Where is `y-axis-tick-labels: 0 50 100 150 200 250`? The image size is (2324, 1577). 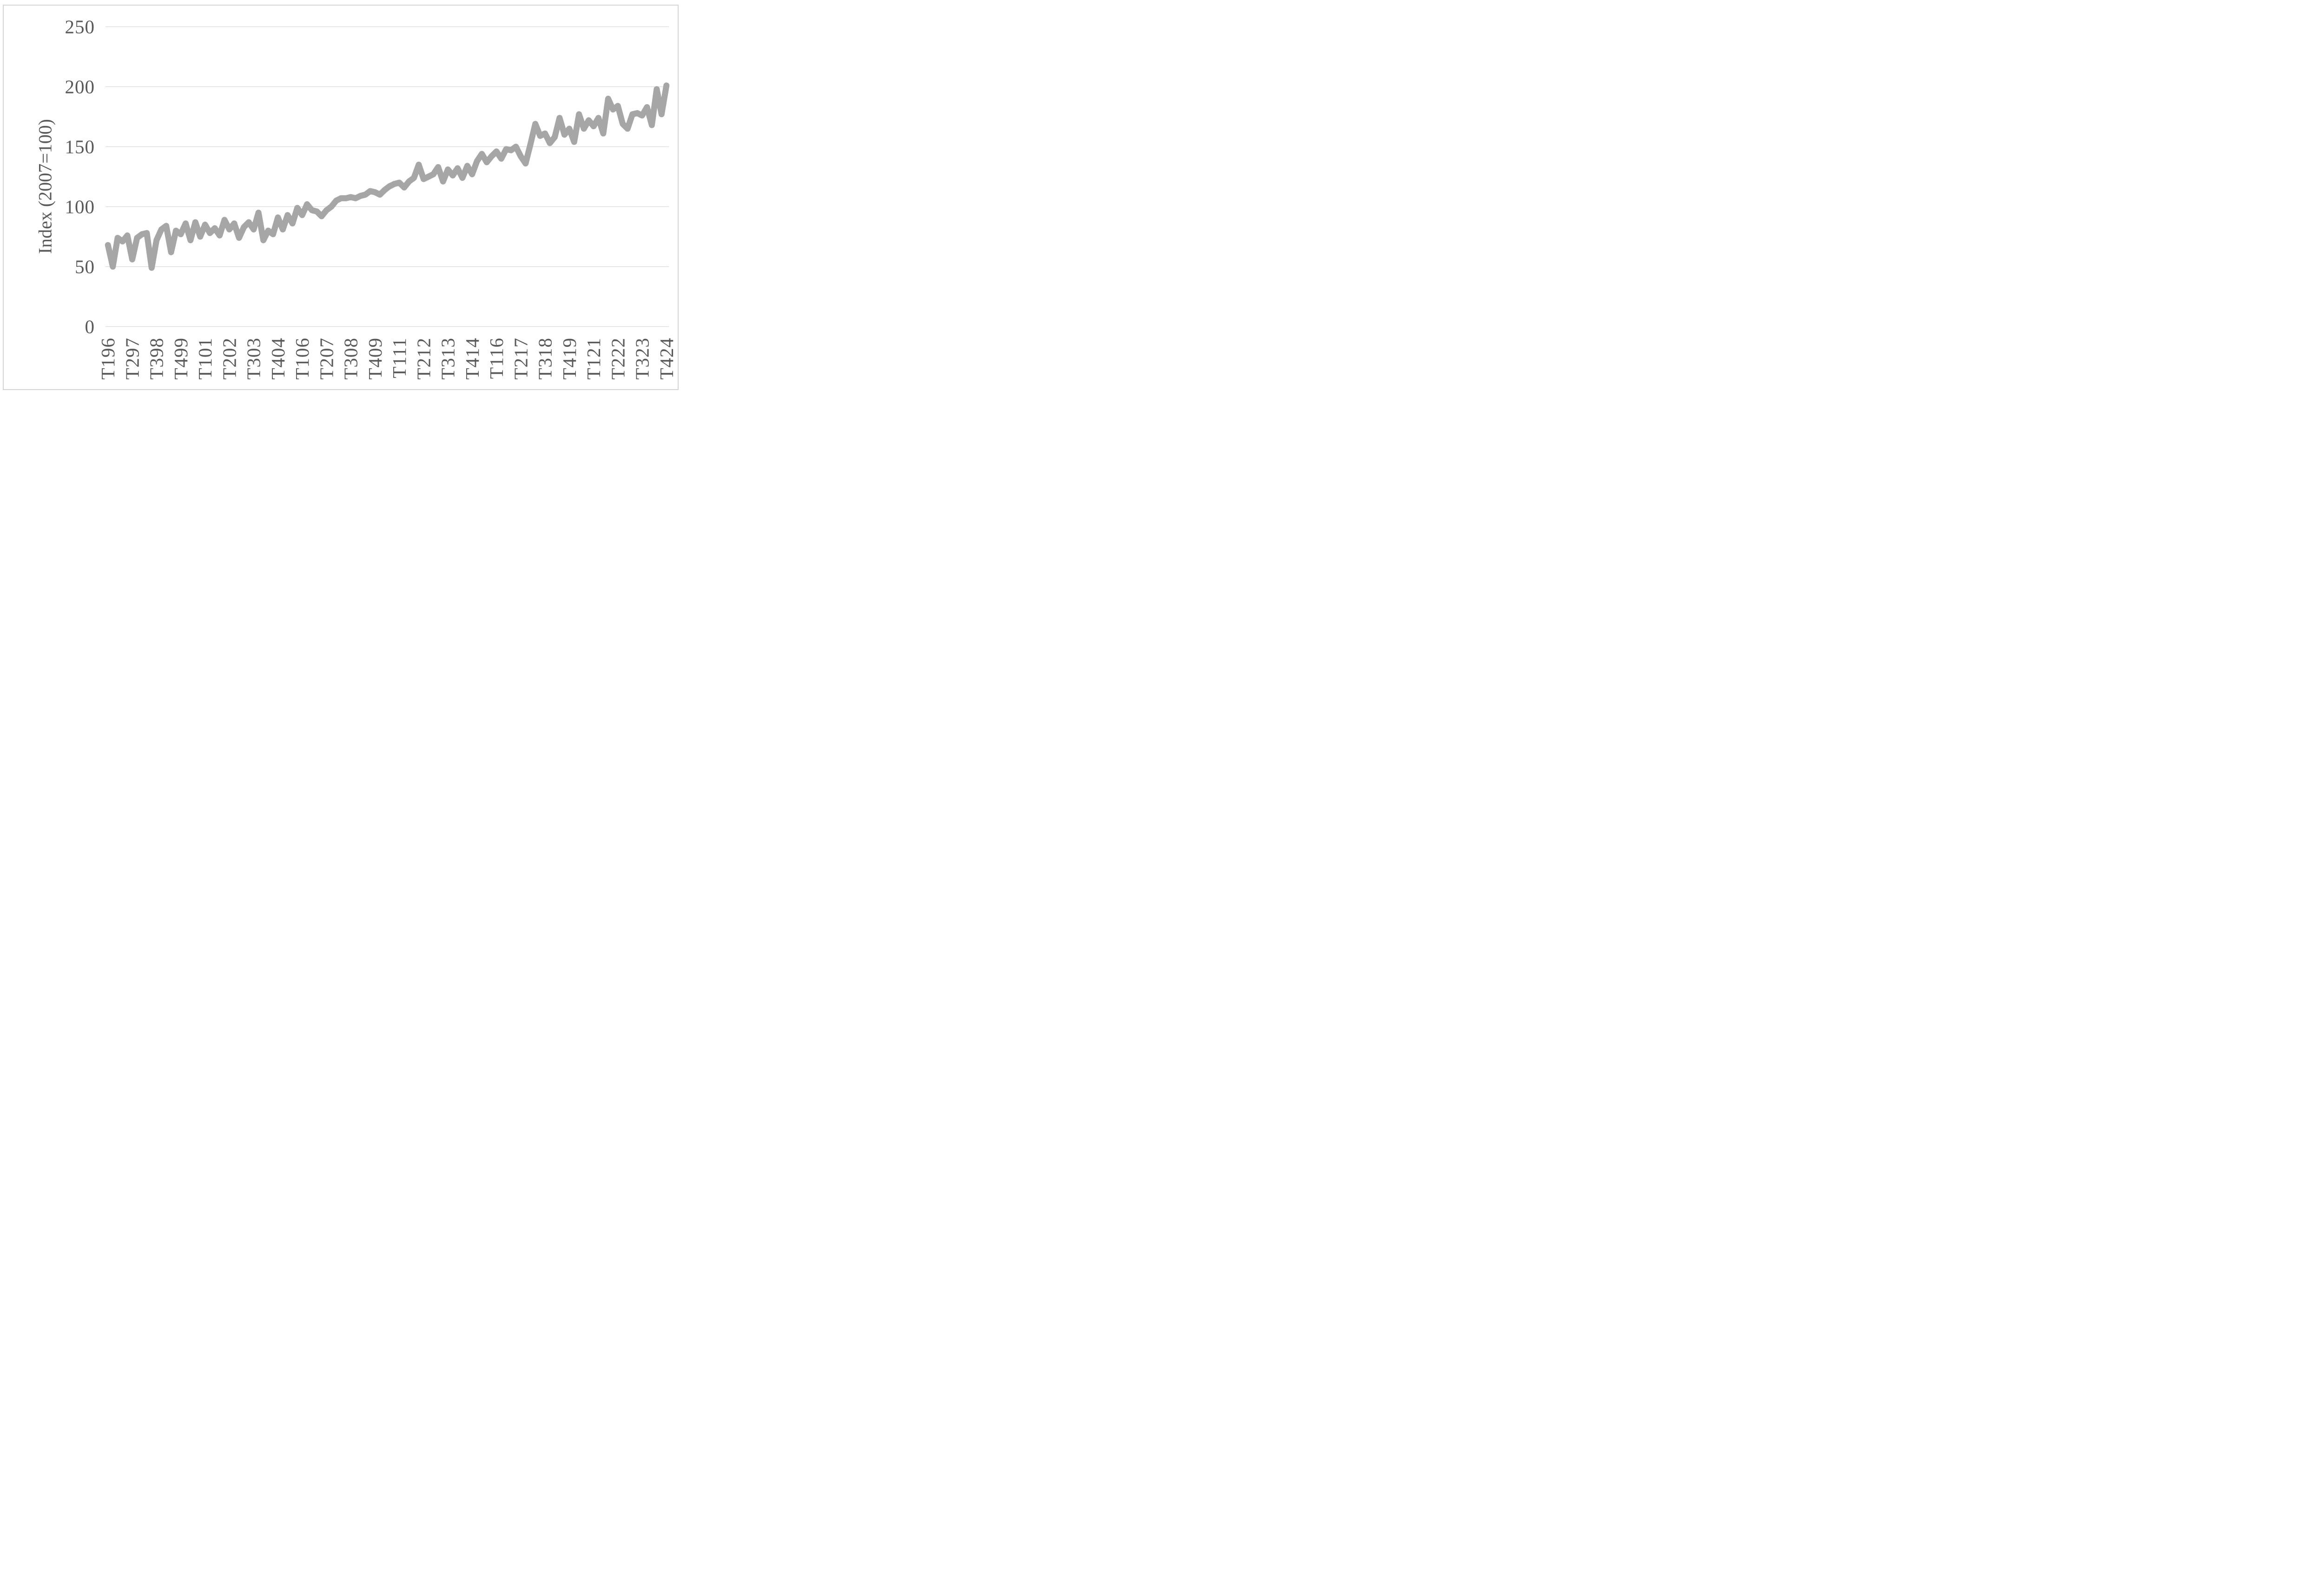
y-axis-tick-labels: 0 50 100 150 200 250 is located at coordinates (80, 177).